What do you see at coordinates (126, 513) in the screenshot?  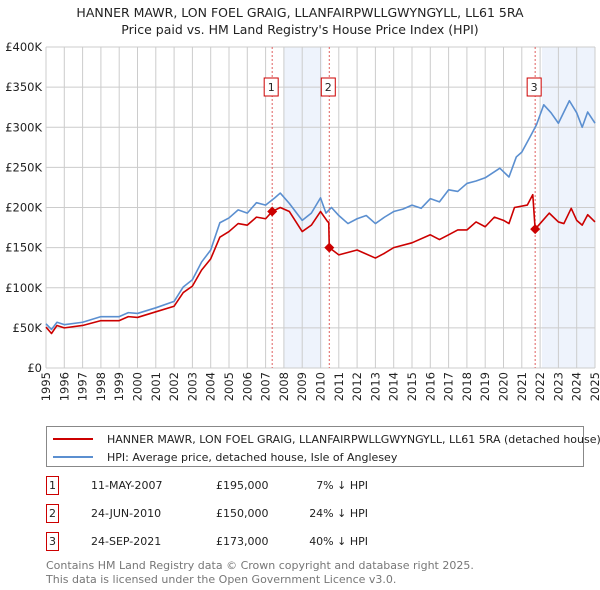 I see `sale-date: 24-JUN-2010` at bounding box center [126, 513].